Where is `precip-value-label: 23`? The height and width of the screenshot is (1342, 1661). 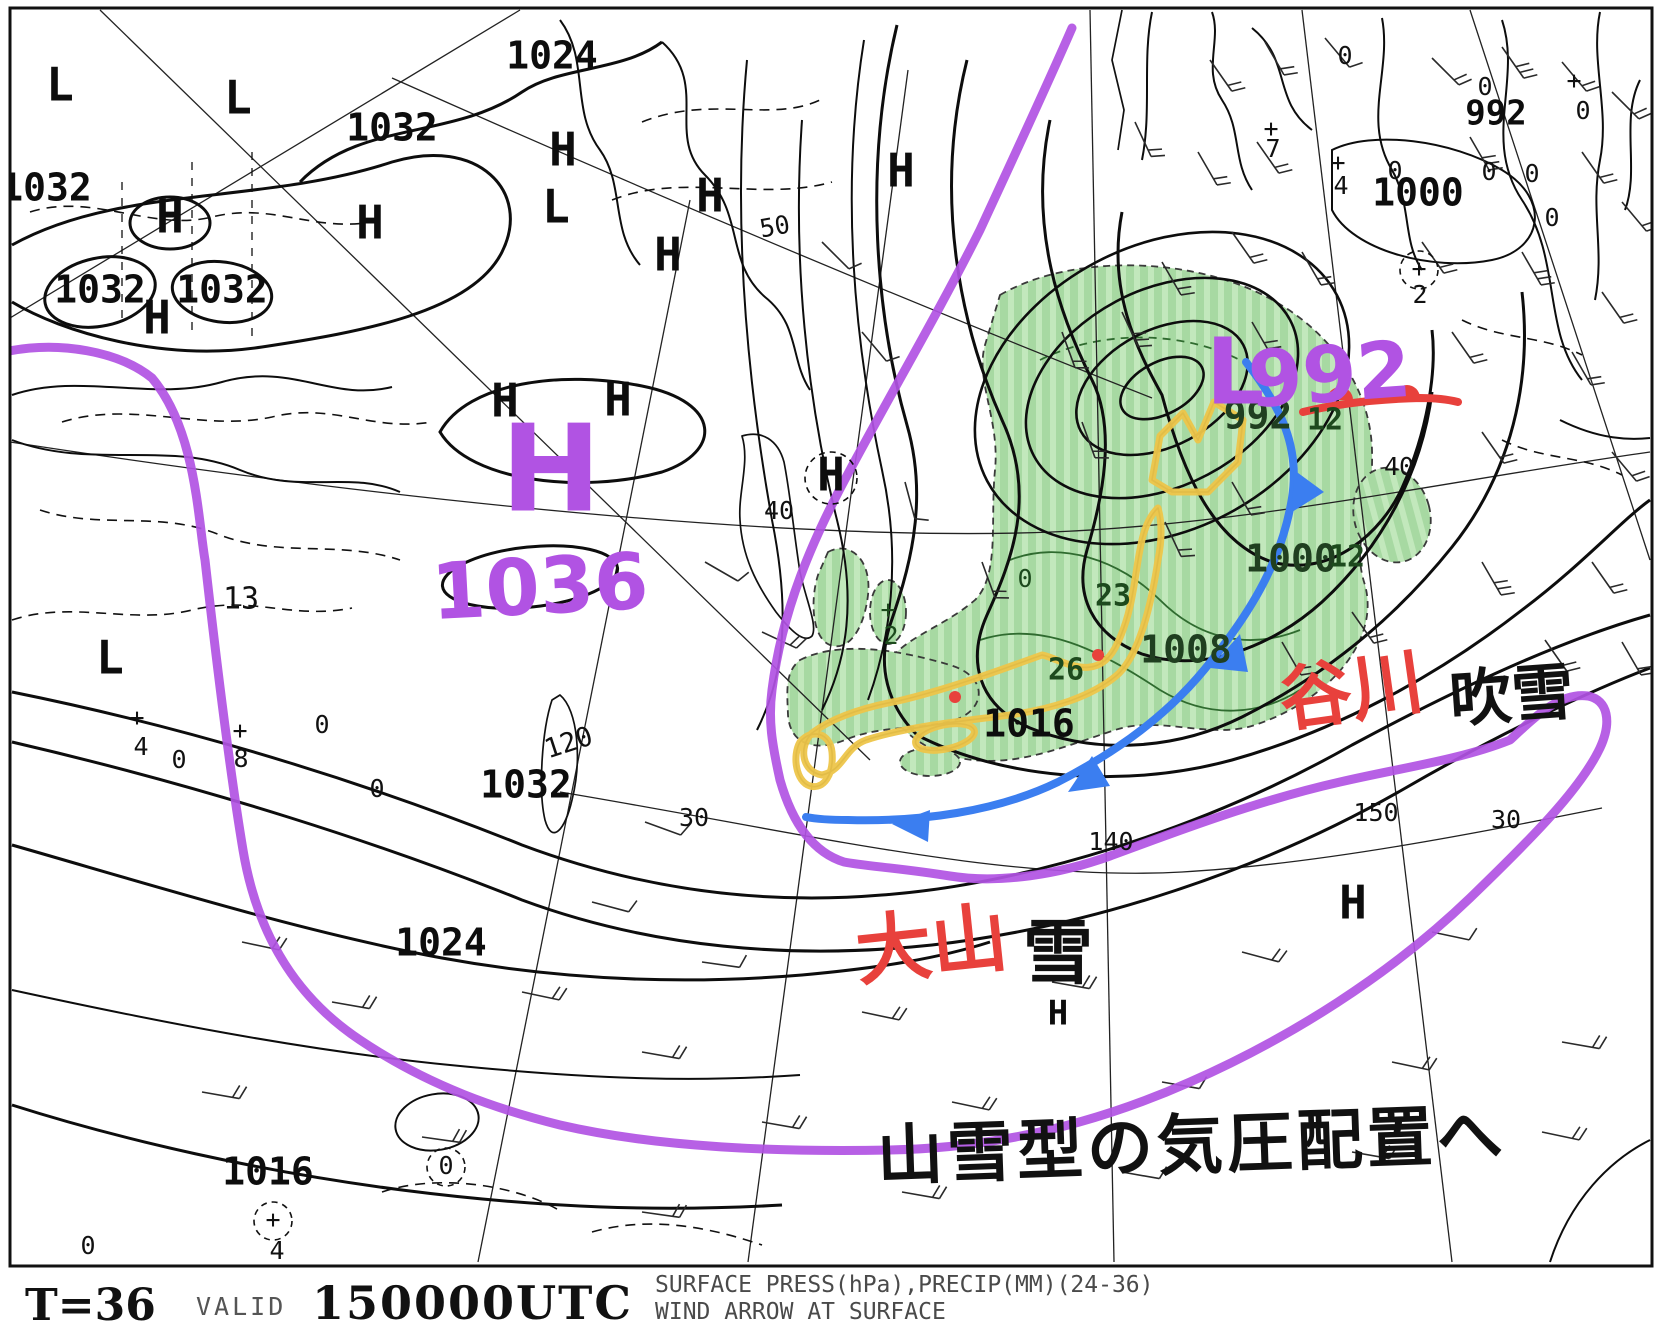 precip-value-label: 23 is located at coordinates (1113, 596).